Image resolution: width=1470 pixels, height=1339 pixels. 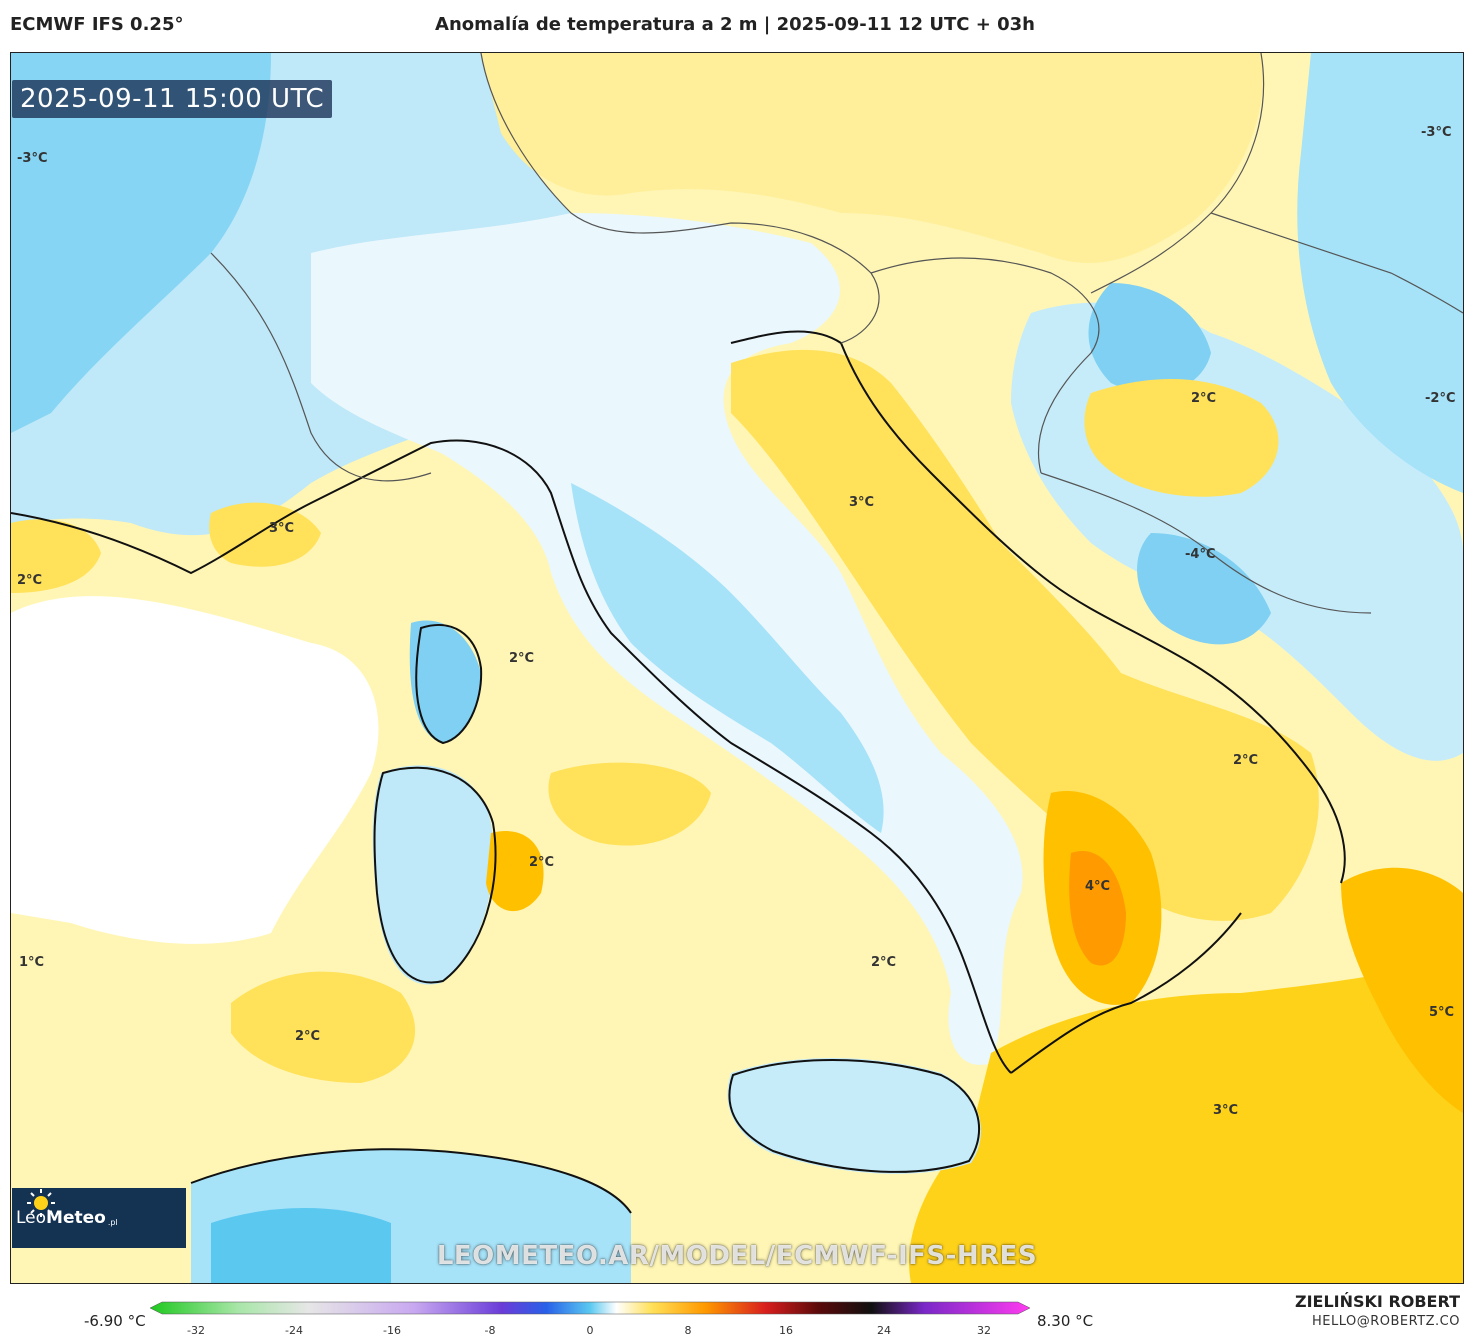 I want to click on colorbar-tick: 32, so click(x=984, y=1330).